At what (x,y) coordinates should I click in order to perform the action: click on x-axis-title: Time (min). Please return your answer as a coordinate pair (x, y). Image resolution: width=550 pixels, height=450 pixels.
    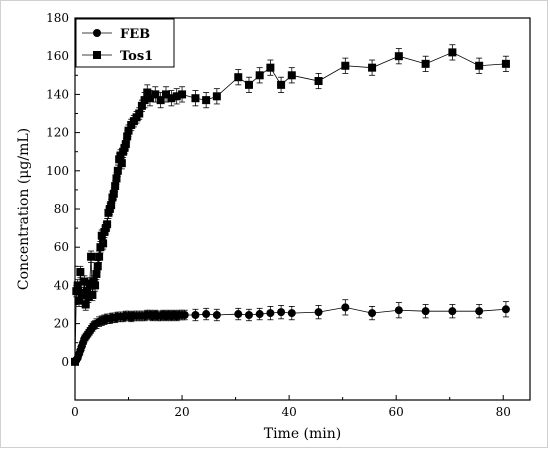
    Looking at the image, I should click on (303, 434).